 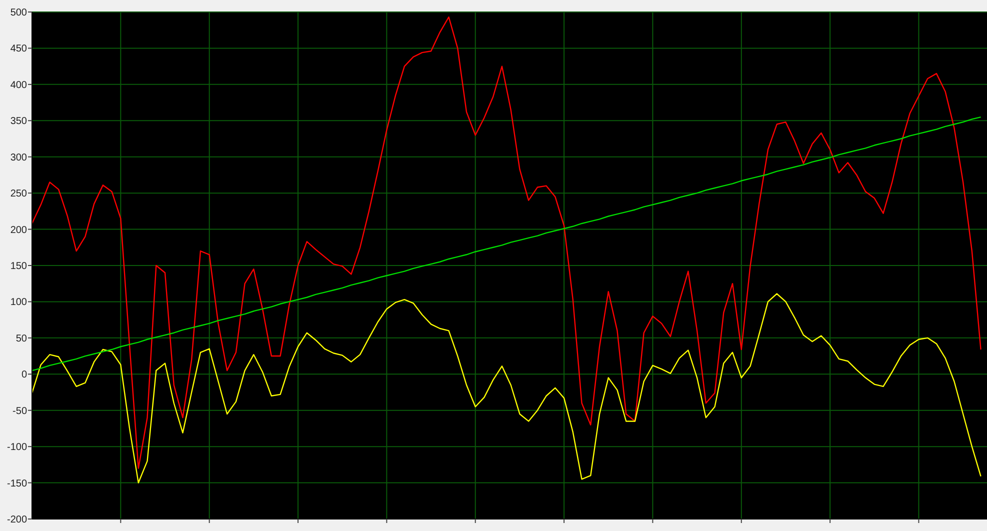 What do you see at coordinates (20, 411) in the screenshot?
I see `y-tick-label: -50` at bounding box center [20, 411].